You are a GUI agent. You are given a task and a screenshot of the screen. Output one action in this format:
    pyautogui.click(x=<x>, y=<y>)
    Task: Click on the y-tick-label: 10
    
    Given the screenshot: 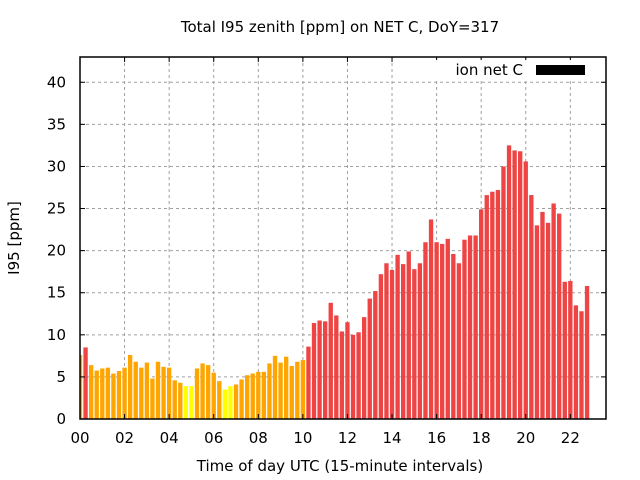 What is the action you would take?
    pyautogui.click(x=56, y=335)
    